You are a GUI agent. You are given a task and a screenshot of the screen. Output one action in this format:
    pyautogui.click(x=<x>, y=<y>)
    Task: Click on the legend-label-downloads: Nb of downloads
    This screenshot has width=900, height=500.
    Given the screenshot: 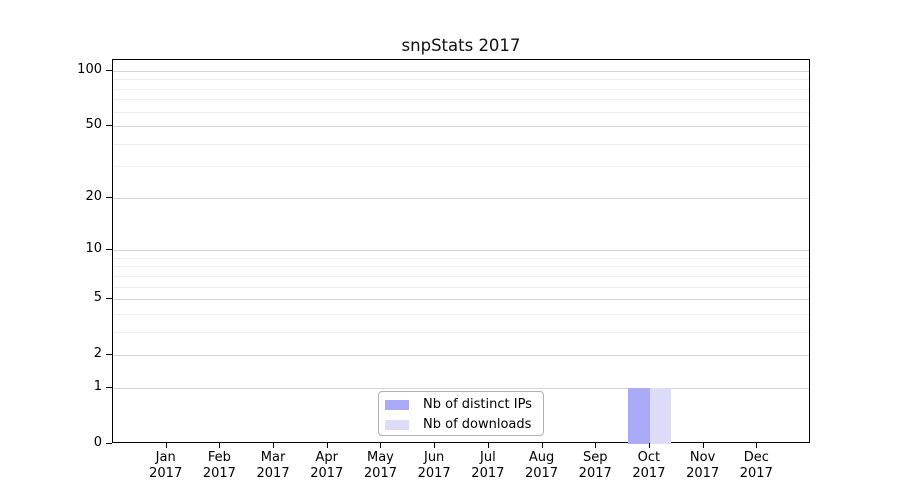 What is the action you would take?
    pyautogui.click(x=477, y=424)
    